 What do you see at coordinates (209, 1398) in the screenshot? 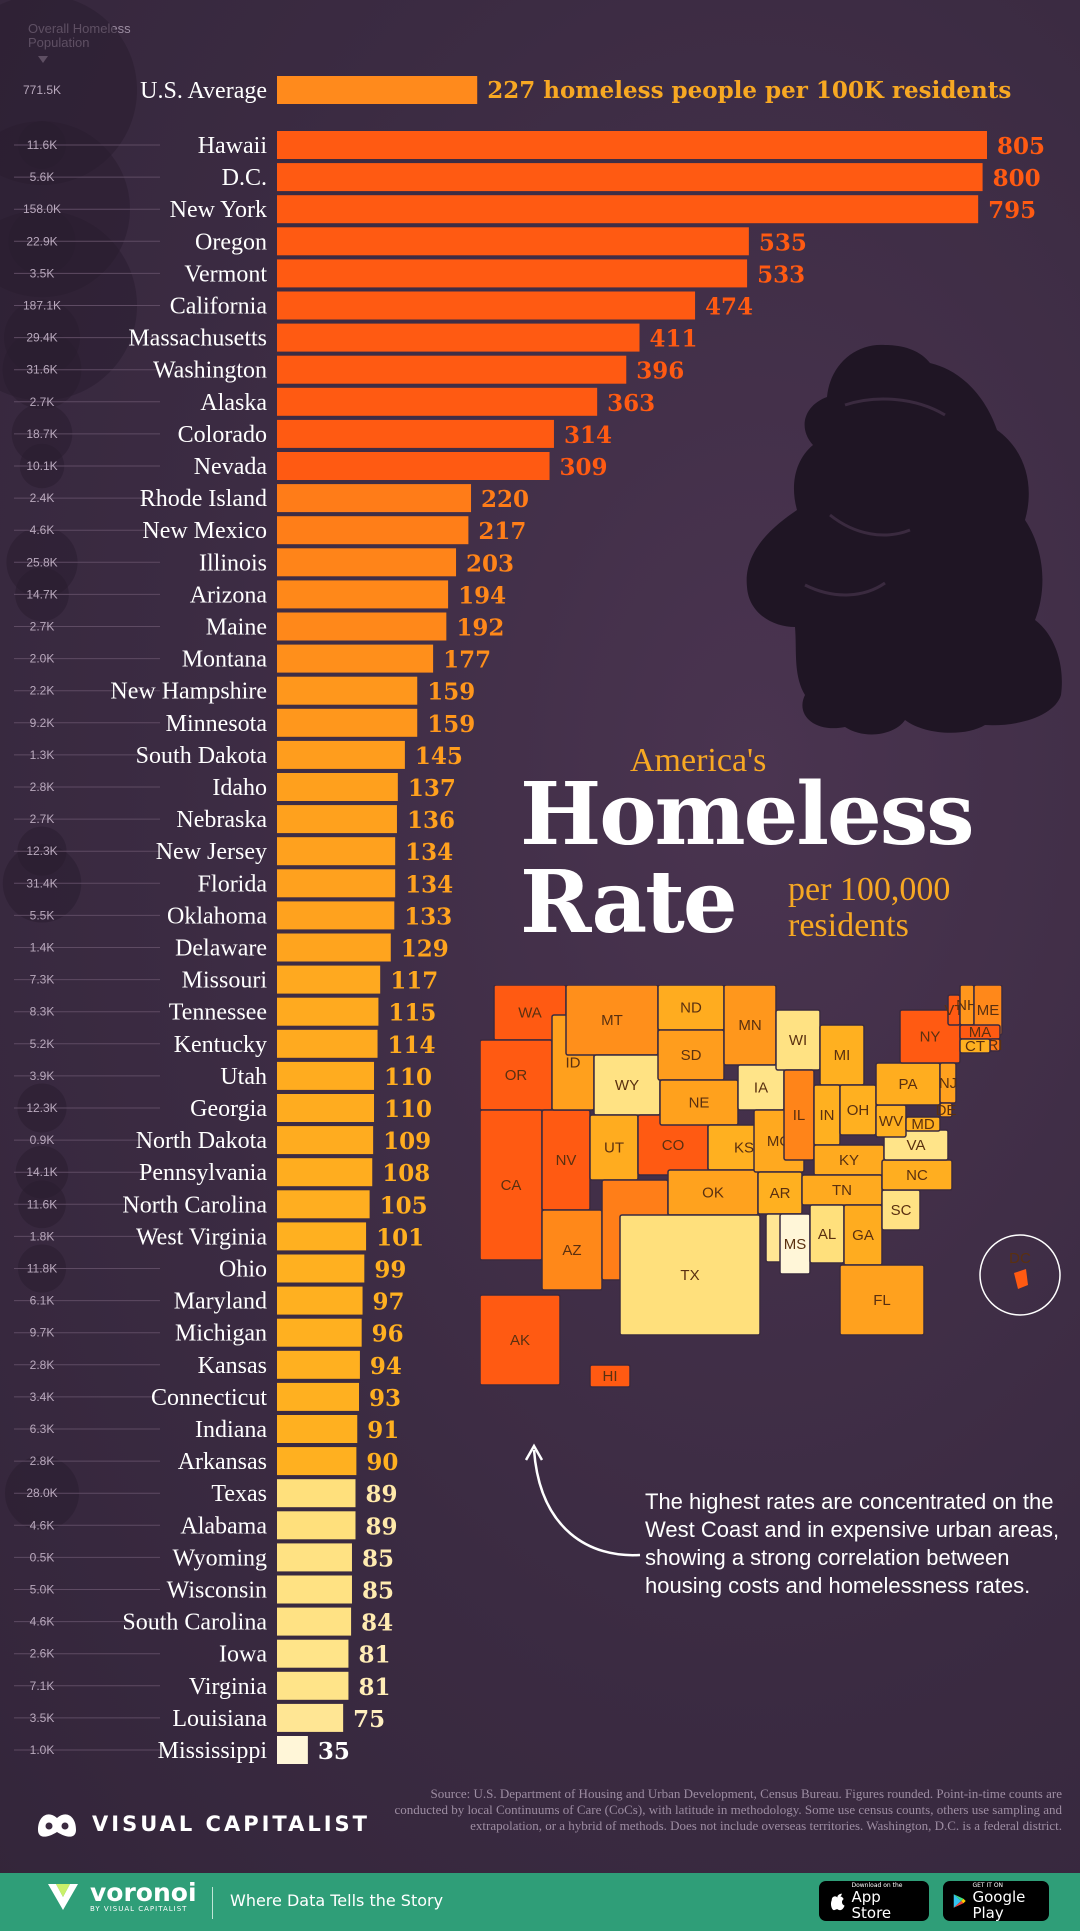
I see `state-label: Connecticut` at bounding box center [209, 1398].